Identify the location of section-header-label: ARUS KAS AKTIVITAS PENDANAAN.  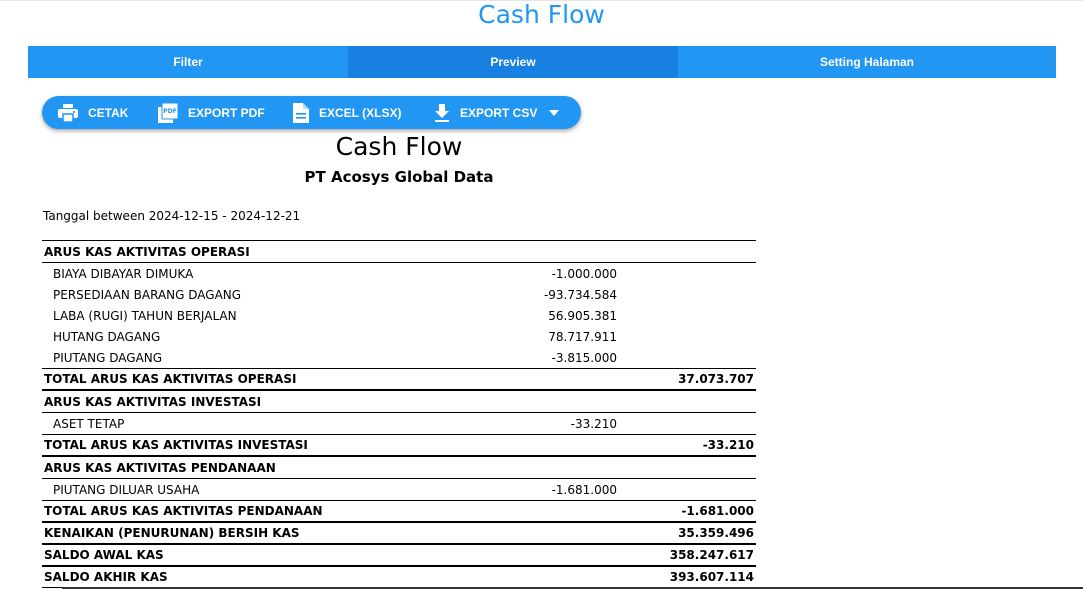
(160, 467).